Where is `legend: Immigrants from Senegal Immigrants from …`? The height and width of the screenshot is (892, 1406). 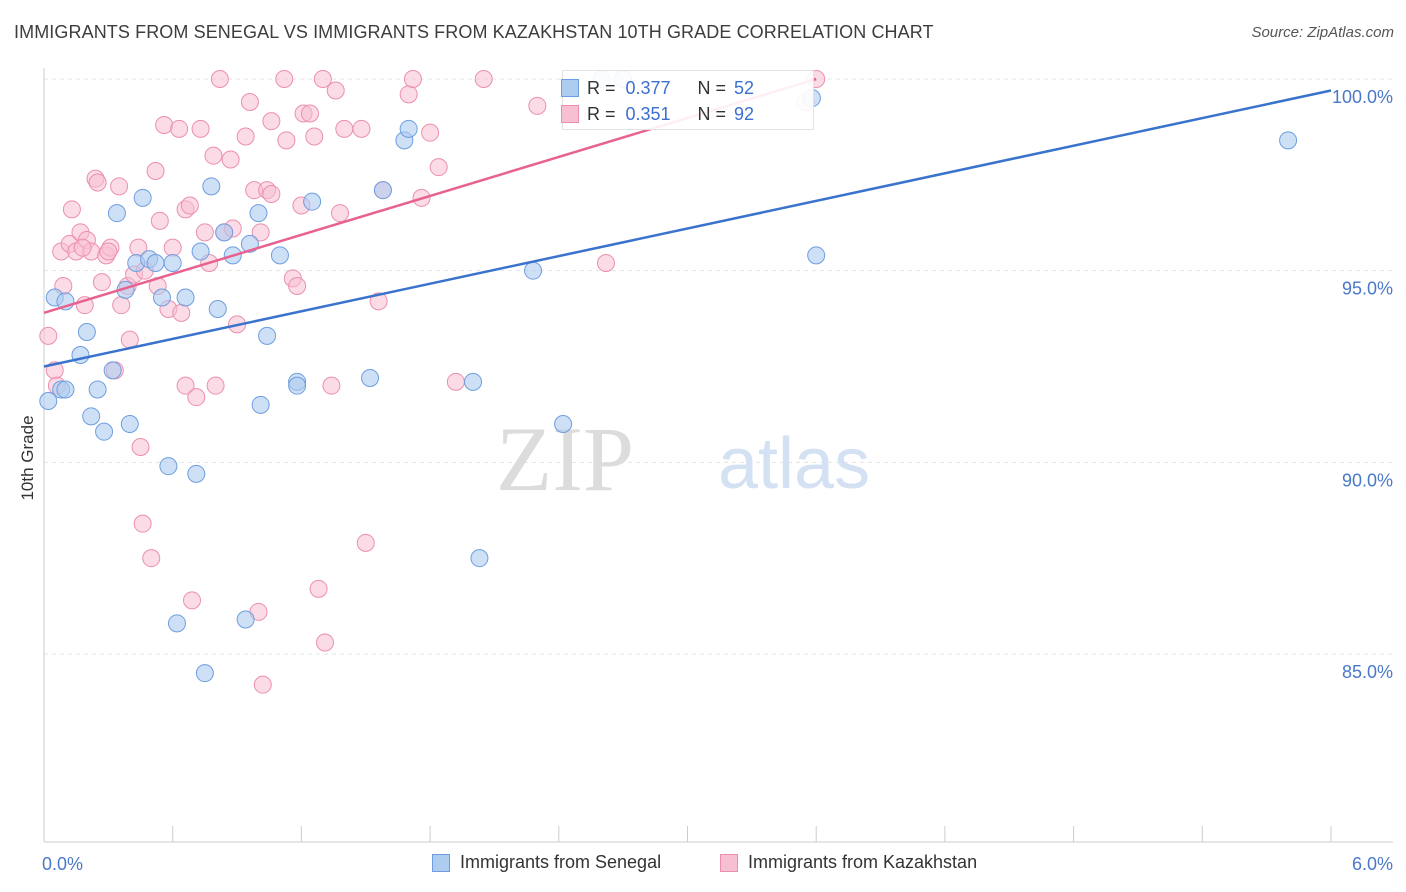
legend: Immigrants from Senegal Immigrants from … is located at coordinates (703, 865).